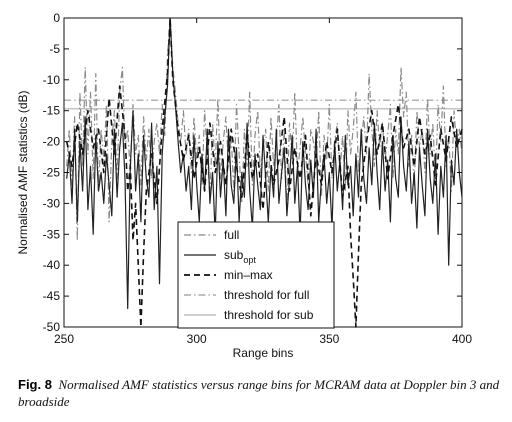 The image size is (512, 422). I want to click on legend-label-3: threshold for full, so click(266, 295).